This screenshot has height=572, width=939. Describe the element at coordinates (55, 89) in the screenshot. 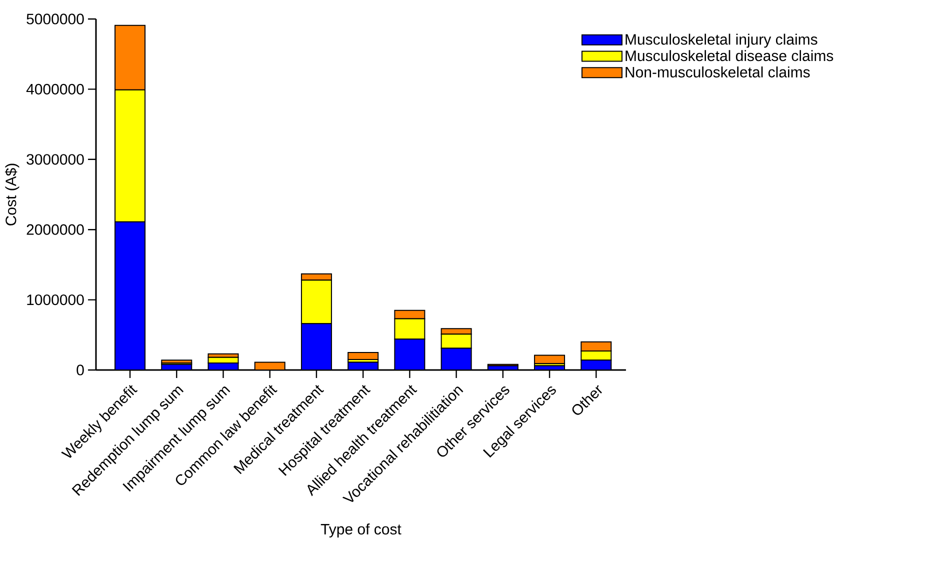

I see `y-tick-label: 4000000` at that location.